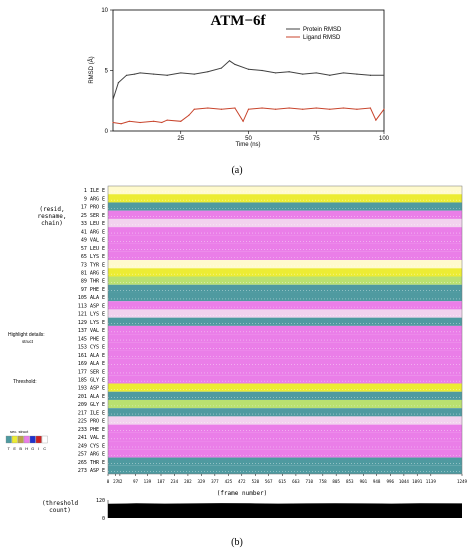 The width and height of the screenshot is (471, 550). Describe the element at coordinates (51, 209) in the screenshot. I see `selection-format-label: (resid,` at that location.